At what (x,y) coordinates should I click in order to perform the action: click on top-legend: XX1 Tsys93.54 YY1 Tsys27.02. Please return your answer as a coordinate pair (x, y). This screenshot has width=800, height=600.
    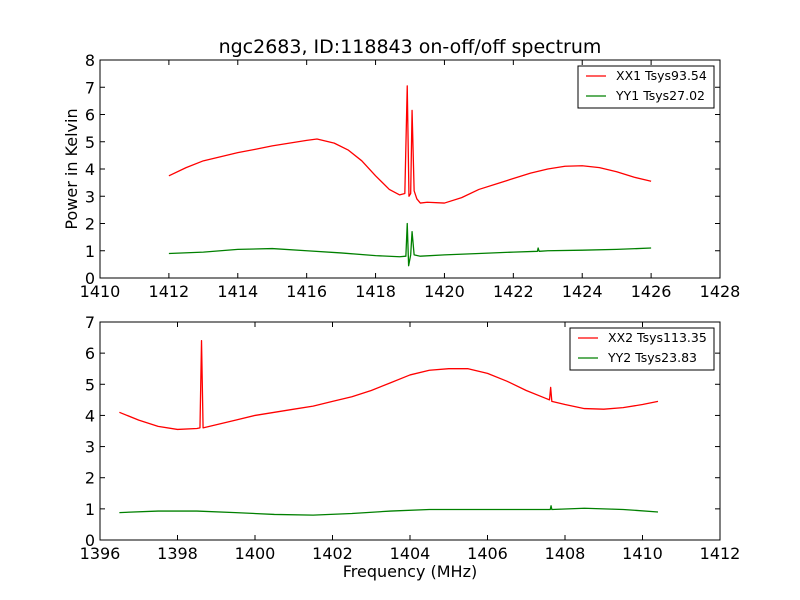
    Looking at the image, I should click on (646, 87).